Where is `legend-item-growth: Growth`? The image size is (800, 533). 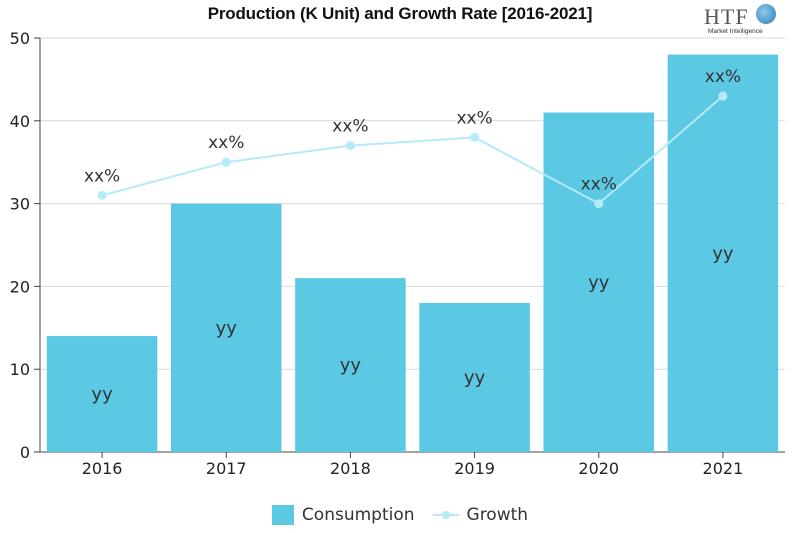 legend-item-growth: Growth is located at coordinates (480, 515).